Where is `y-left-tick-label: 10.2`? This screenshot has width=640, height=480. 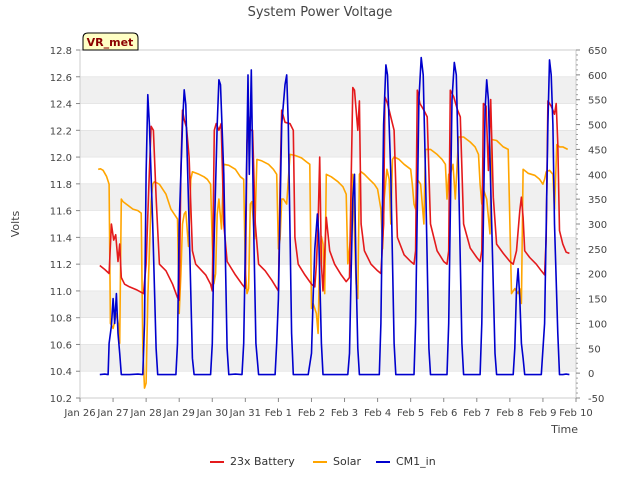 y-left-tick-label: 10.2 is located at coordinates (61, 399).